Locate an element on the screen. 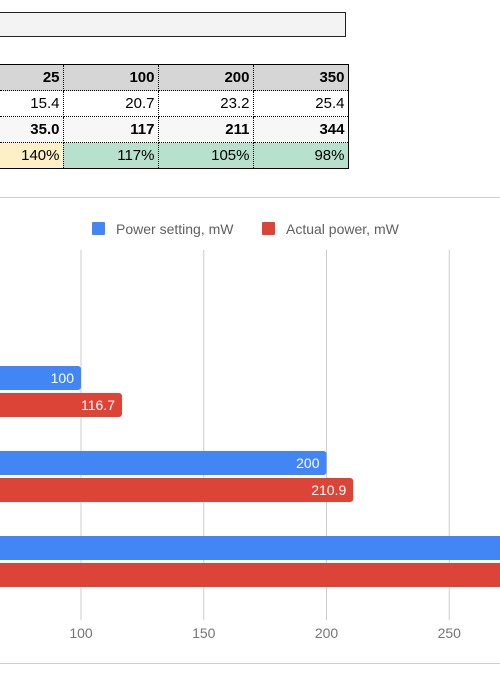 The width and height of the screenshot is (500, 680). table-cell: 35.0 is located at coordinates (32, 129).